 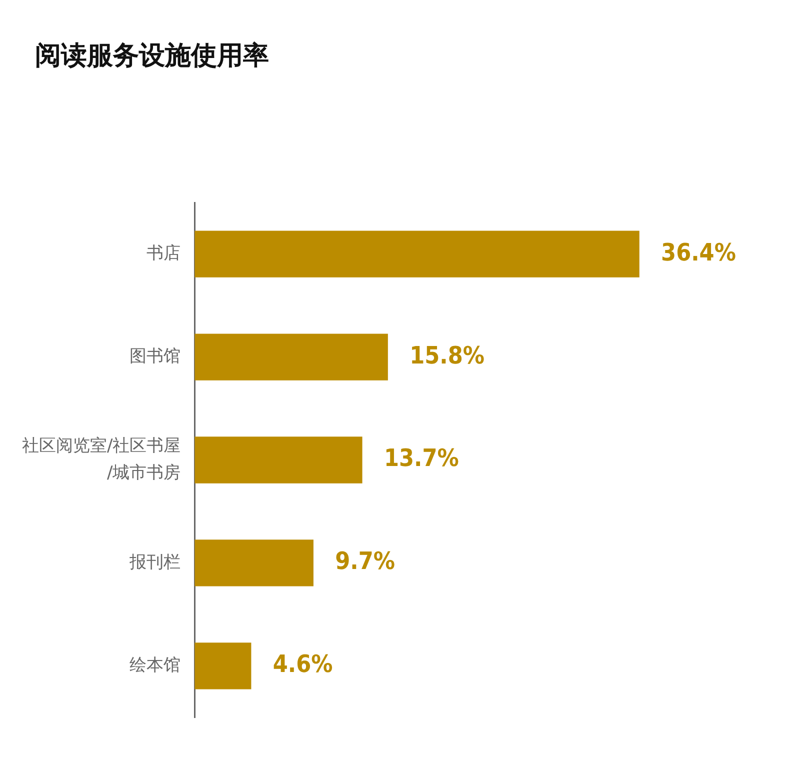 I want to click on y-tick-label: 社区阅览室/社区书屋/城市书房, so click(x=101, y=460).